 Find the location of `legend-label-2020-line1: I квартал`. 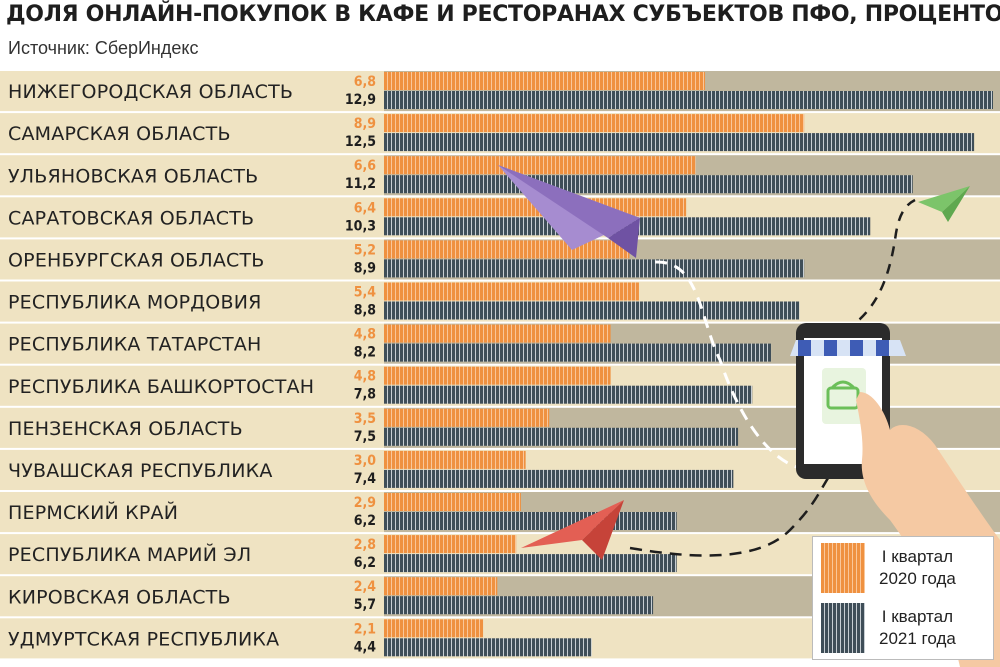

legend-label-2020-line1: I квартал is located at coordinates (917, 556).